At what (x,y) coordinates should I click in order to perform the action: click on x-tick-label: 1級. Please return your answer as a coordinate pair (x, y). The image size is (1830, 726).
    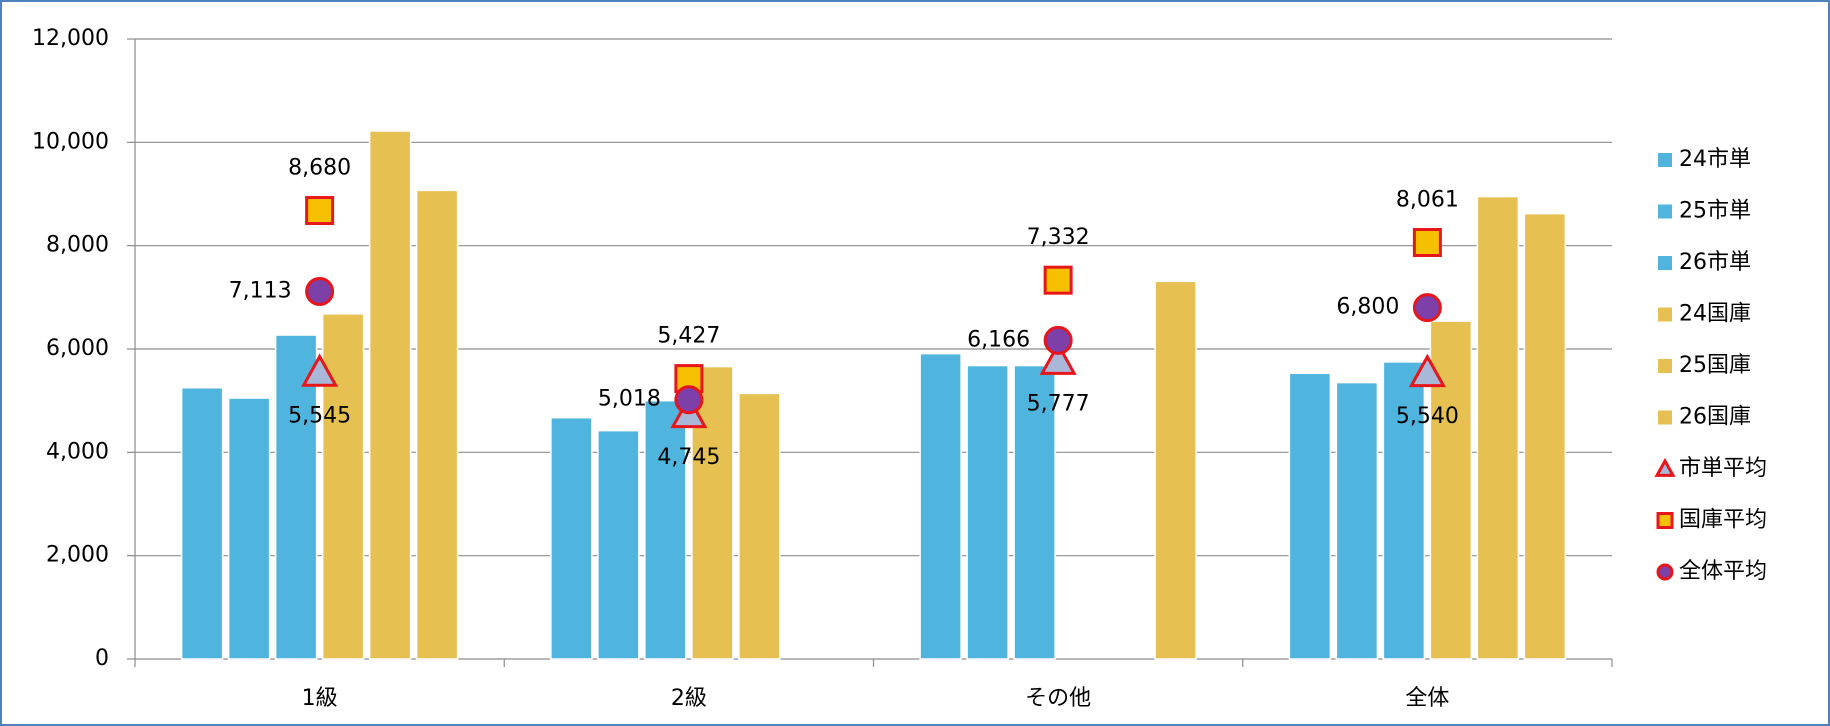
    Looking at the image, I should click on (320, 698).